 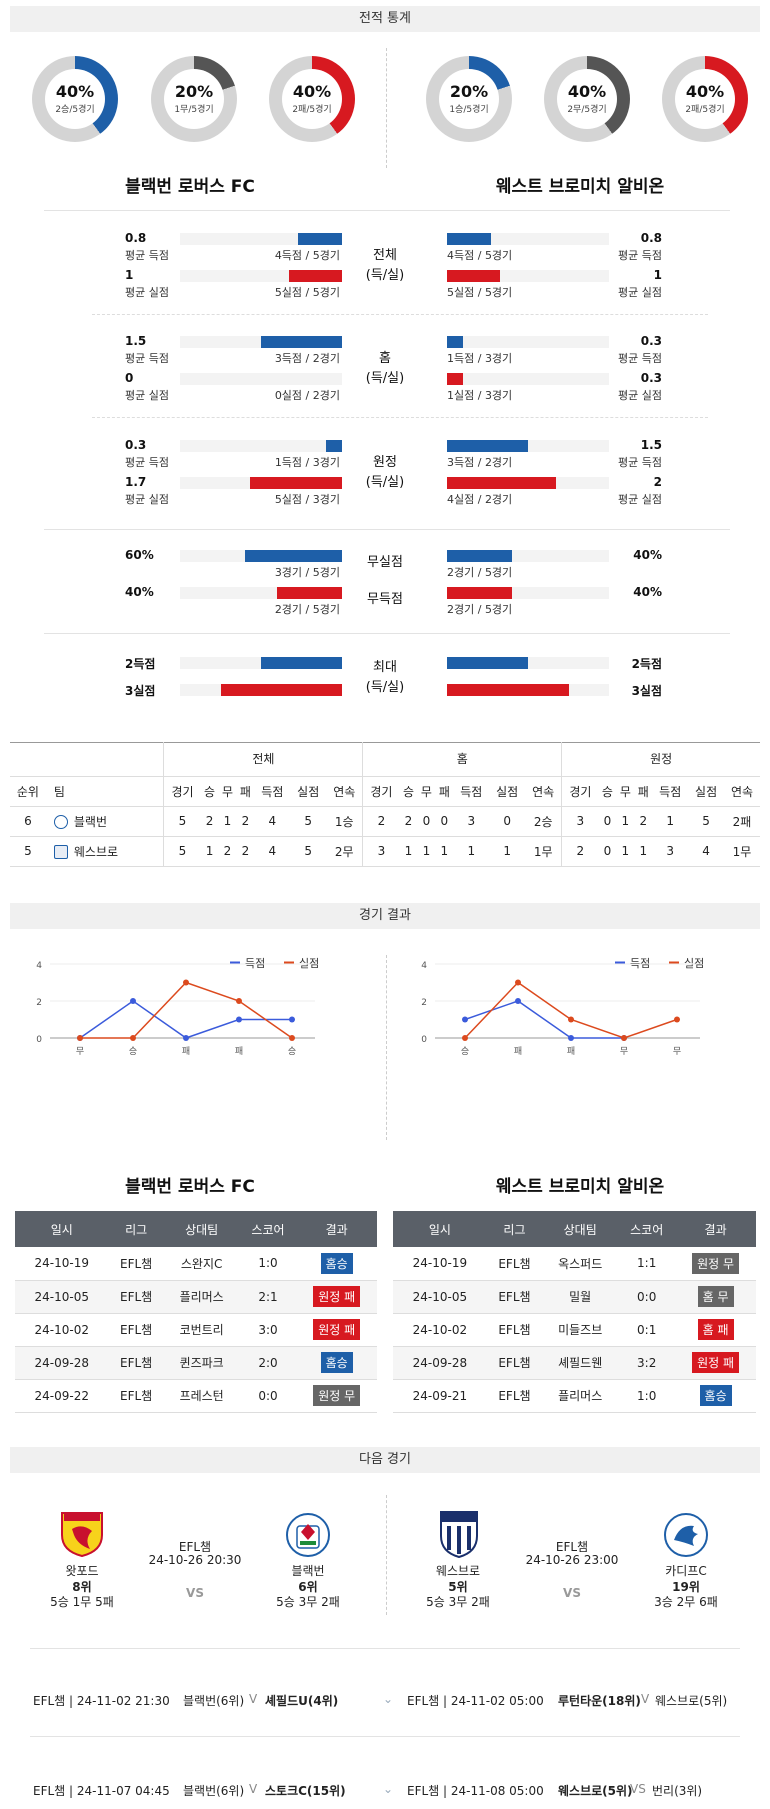 What do you see at coordinates (210, 791) in the screenshot?
I see `standings-header: 승` at bounding box center [210, 791].